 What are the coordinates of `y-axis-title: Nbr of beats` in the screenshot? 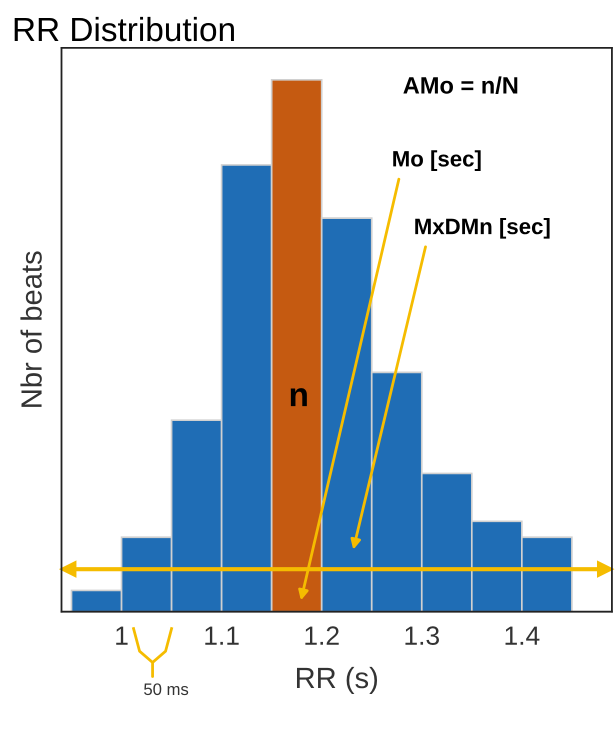 It's located at (31, 329).